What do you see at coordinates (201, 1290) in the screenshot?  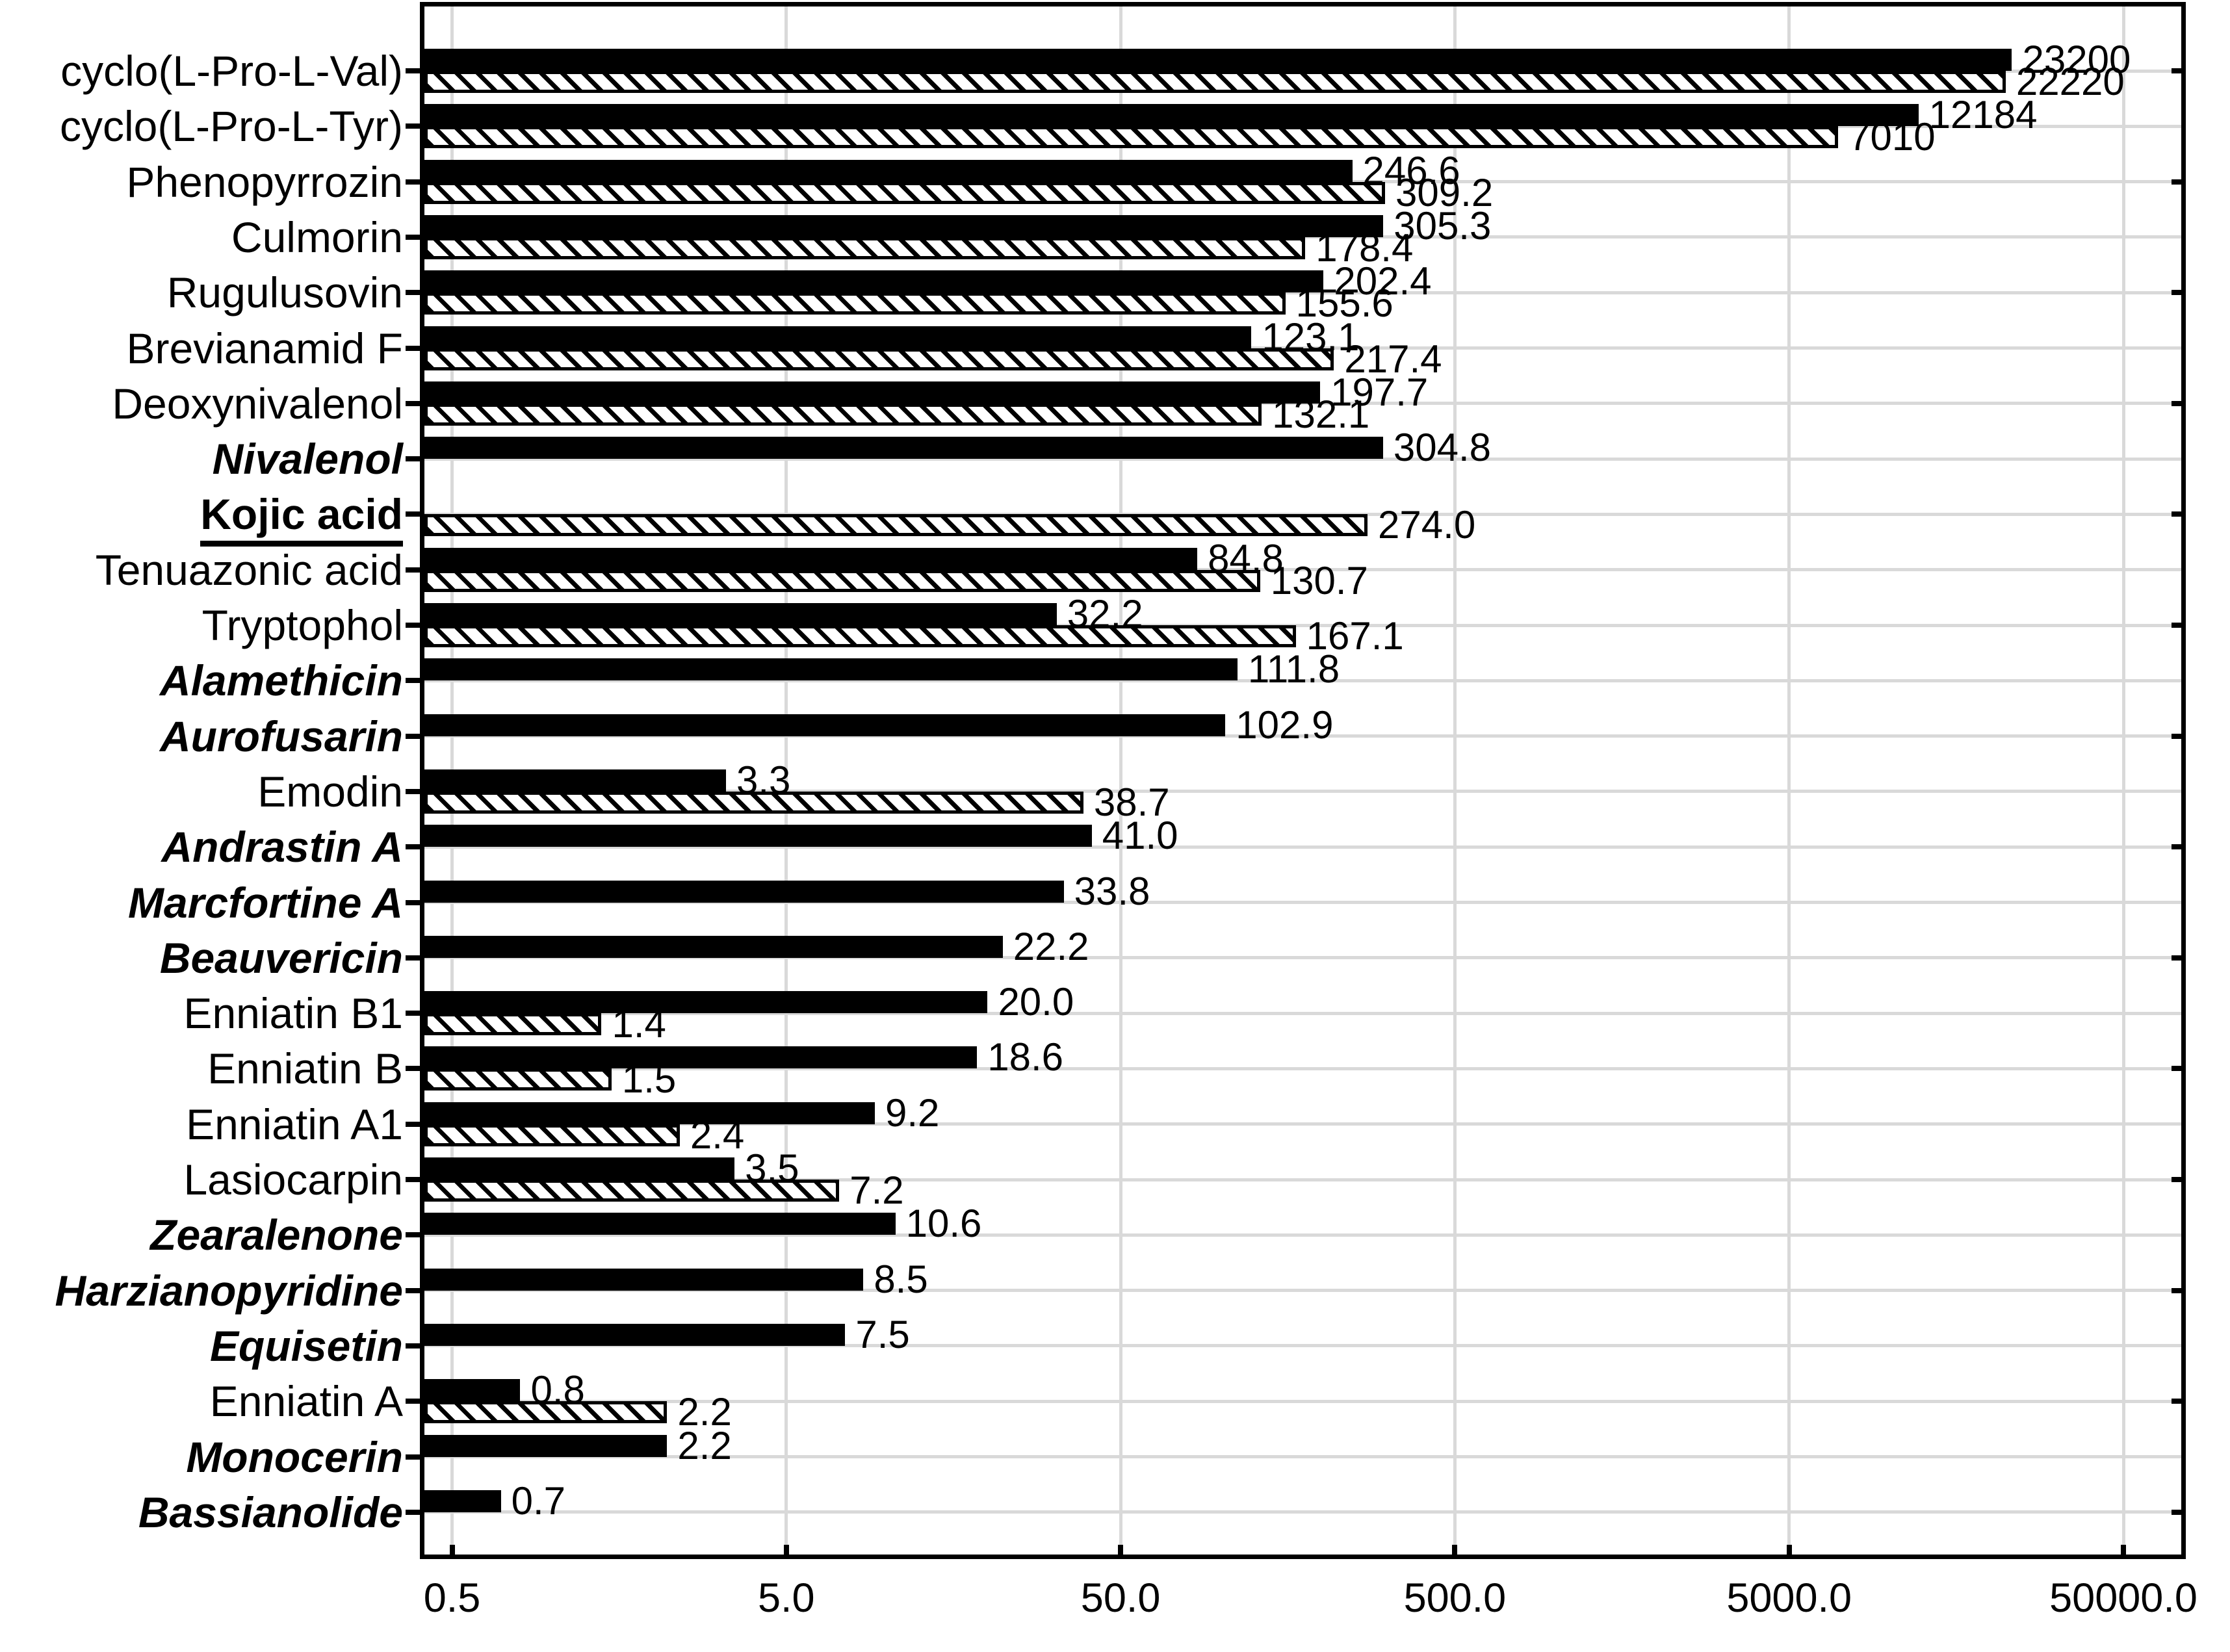 I see `y-axis-label: Harzianopyridine` at bounding box center [201, 1290].